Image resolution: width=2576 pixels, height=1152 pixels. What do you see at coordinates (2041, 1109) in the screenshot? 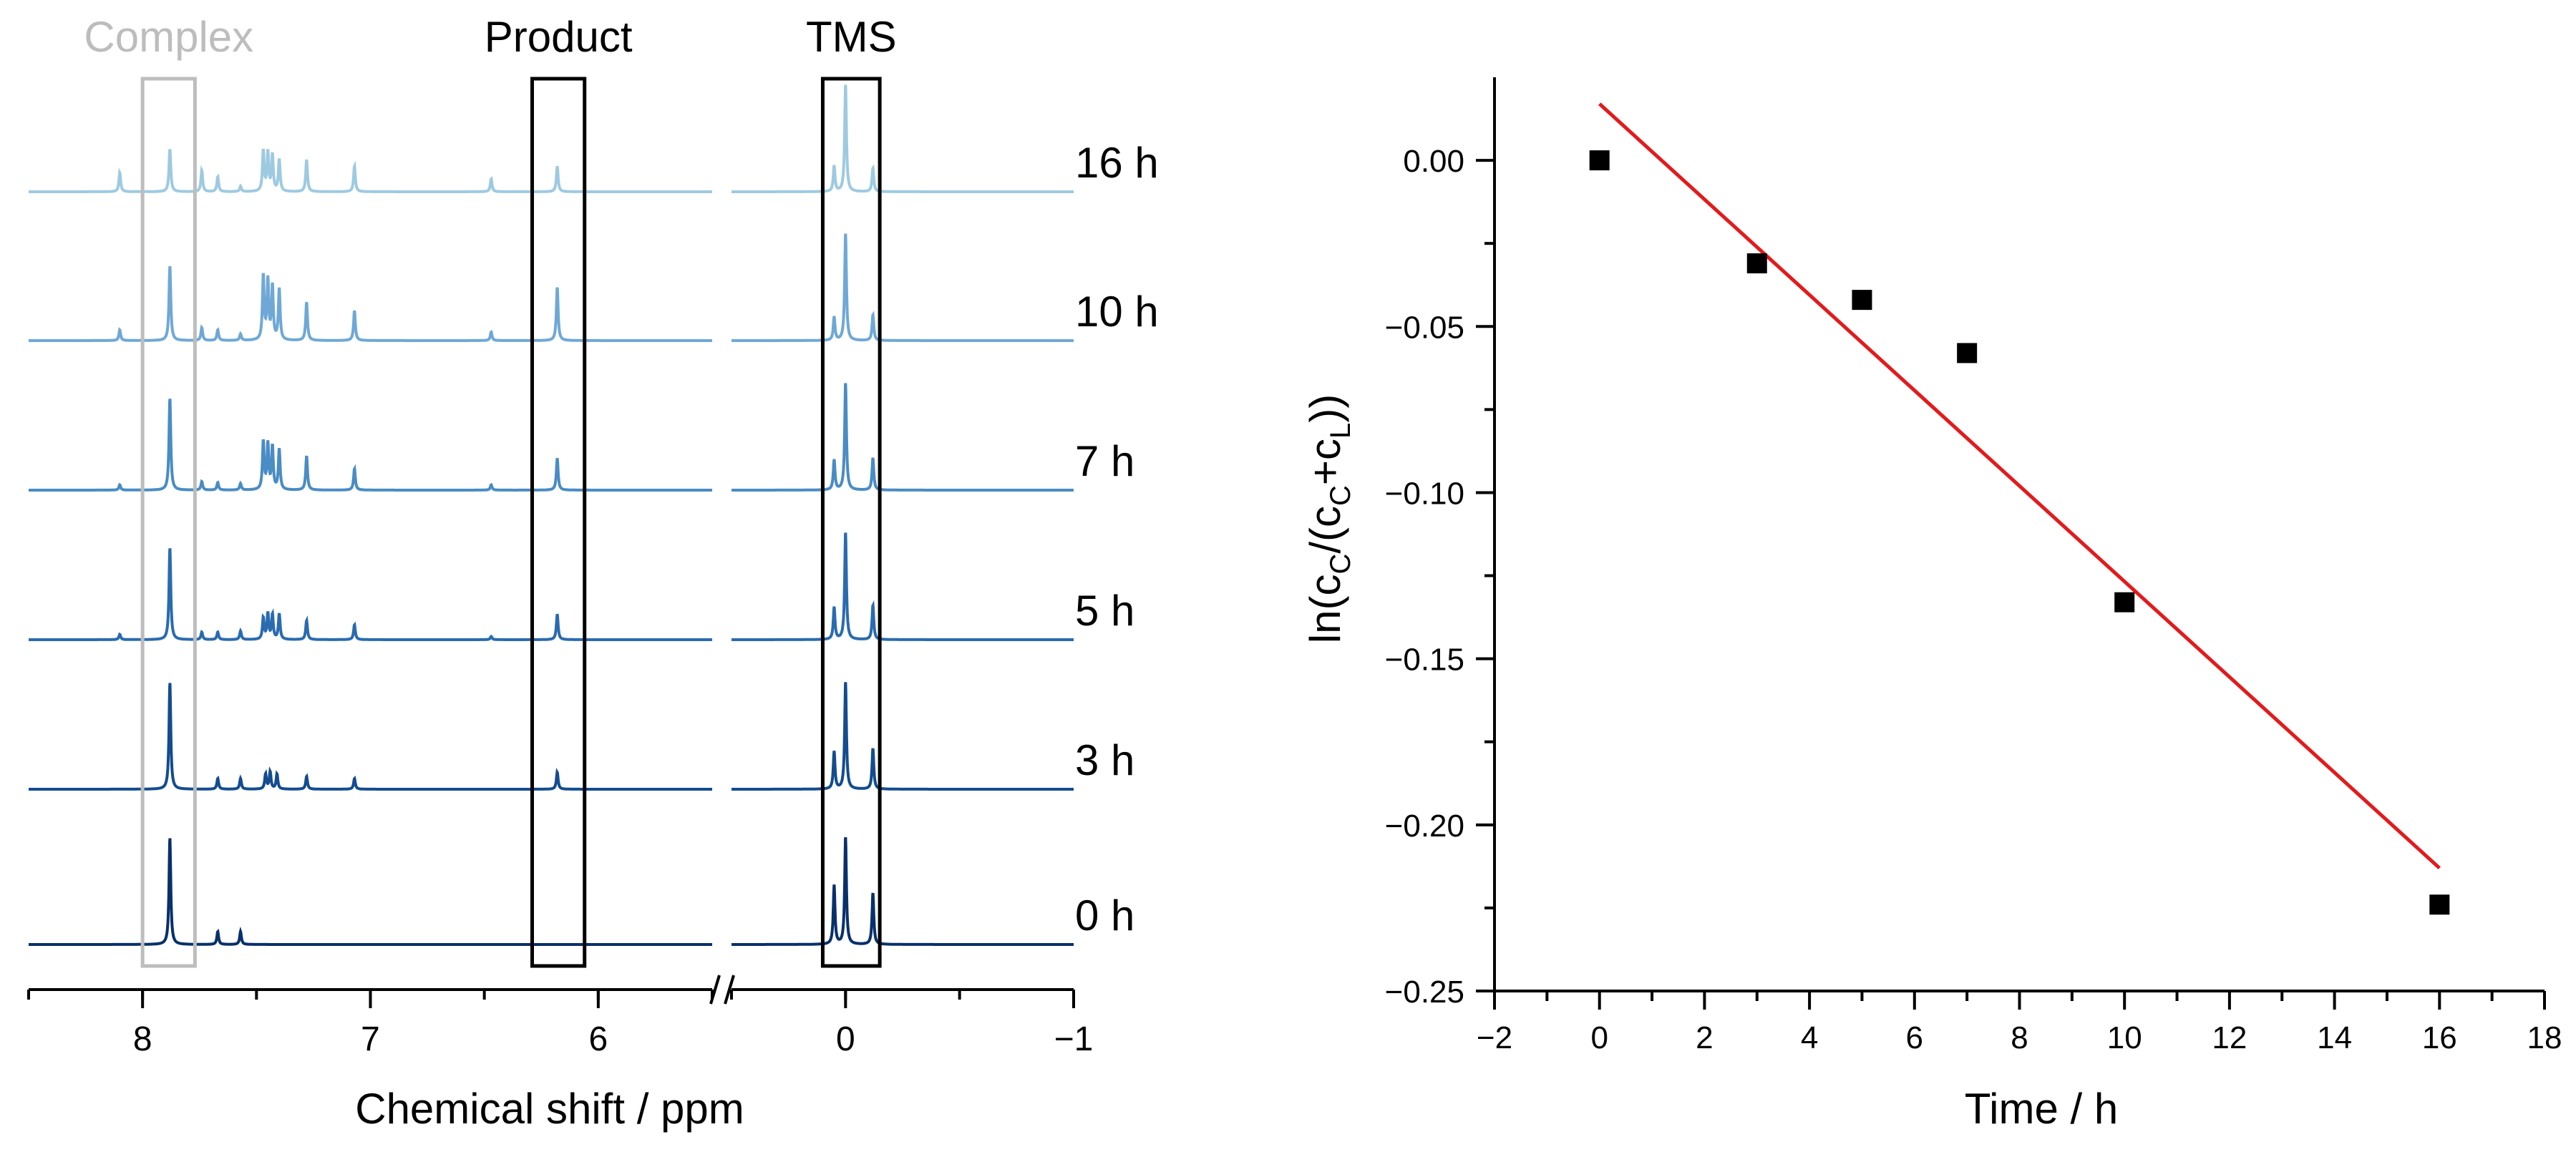
I see `x-axis-label-time: Time / h` at bounding box center [2041, 1109].